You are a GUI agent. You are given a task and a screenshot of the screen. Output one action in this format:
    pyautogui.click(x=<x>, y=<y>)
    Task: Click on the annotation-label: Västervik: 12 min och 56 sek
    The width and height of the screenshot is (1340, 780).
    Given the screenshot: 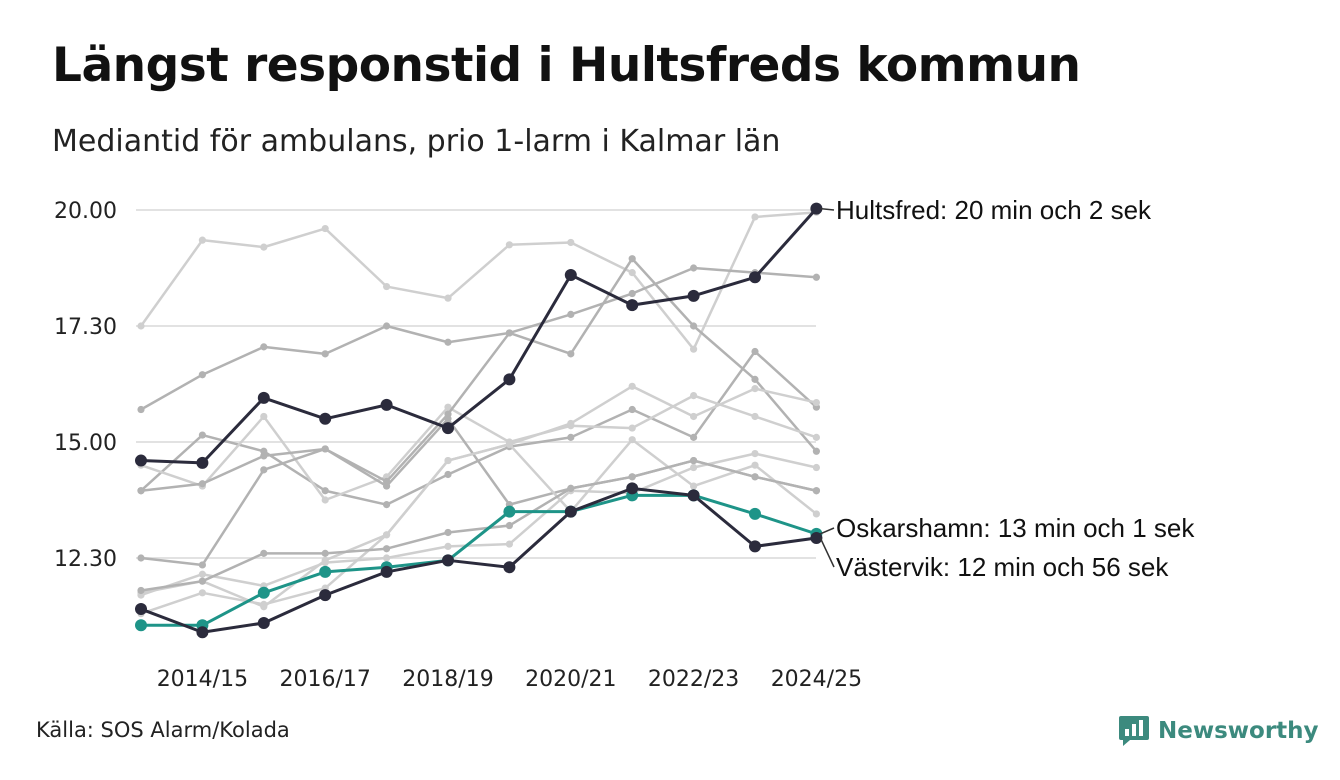 What is the action you would take?
    pyautogui.click(x=1002, y=567)
    